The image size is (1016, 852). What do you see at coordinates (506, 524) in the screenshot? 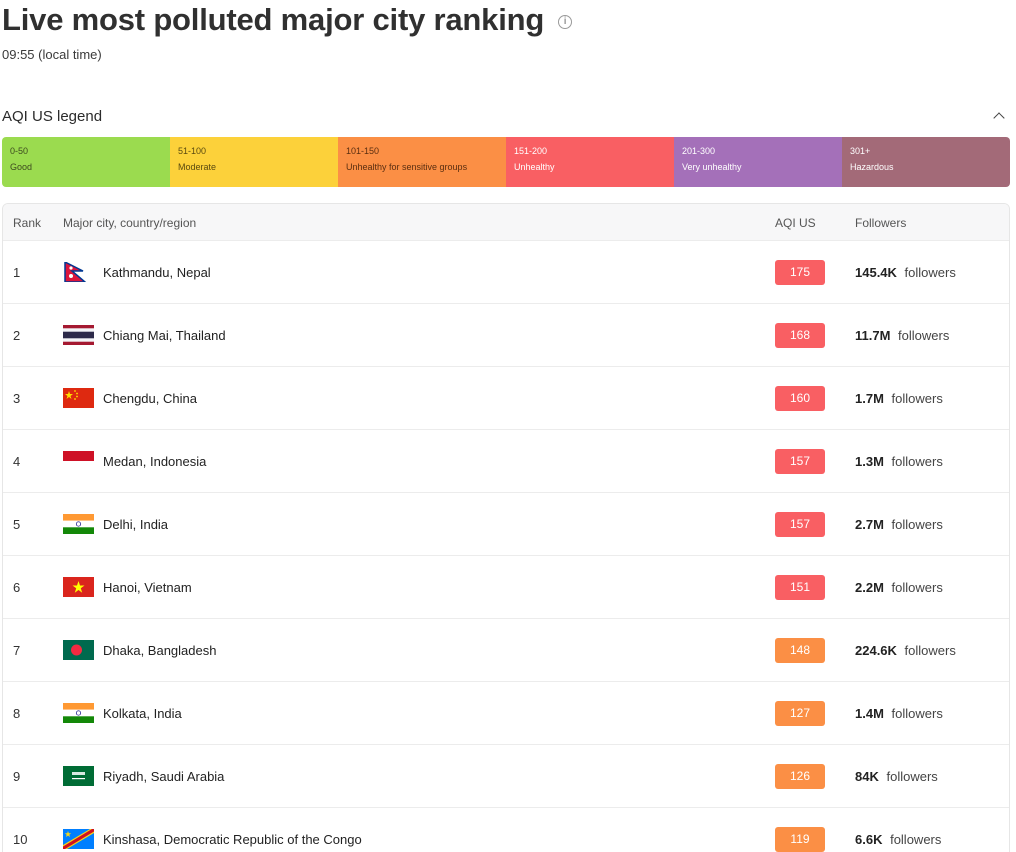
I see `table-row: 5 Delhi, India 157 2.7M followers` at bounding box center [506, 524].